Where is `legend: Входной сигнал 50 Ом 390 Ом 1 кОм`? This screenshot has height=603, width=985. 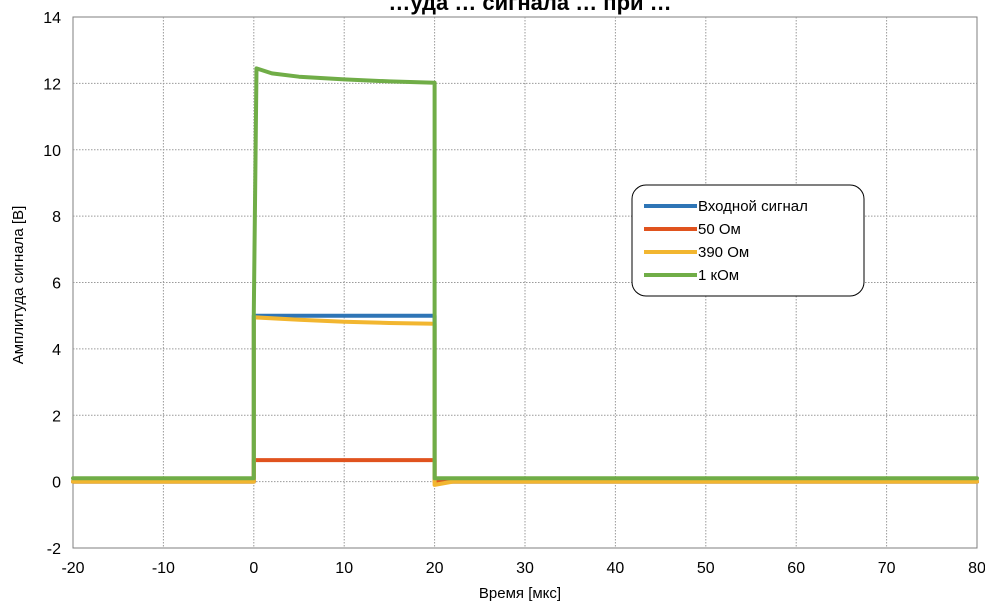
legend: Входной сигнал 50 Ом 390 Ом 1 кОм is located at coordinates (748, 240).